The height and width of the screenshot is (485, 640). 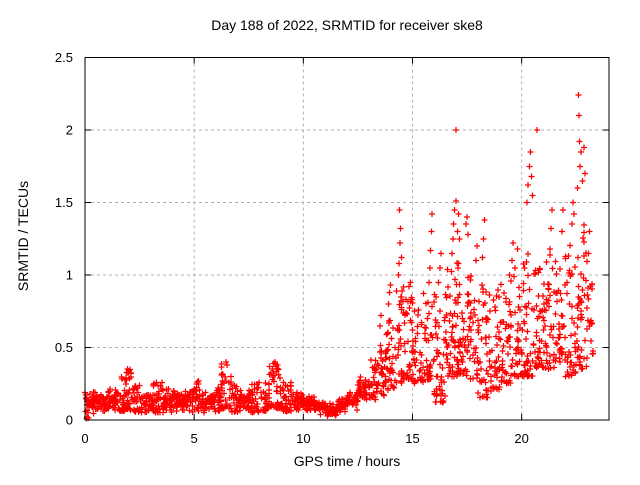 I want to click on y-tick-label: 1.5, so click(x=64, y=202).